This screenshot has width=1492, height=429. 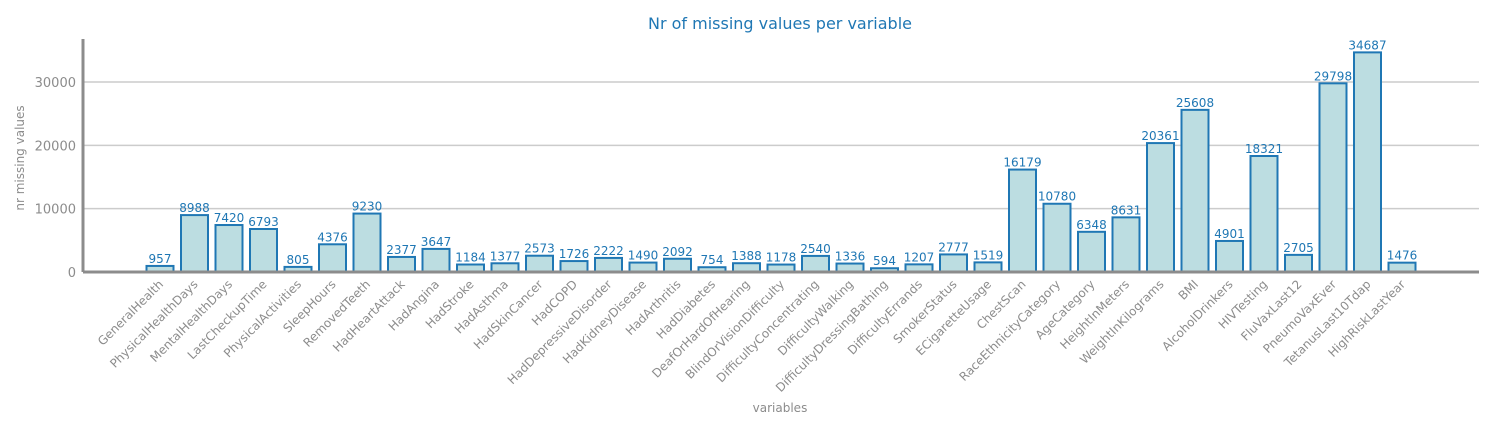 I want to click on bar-value-label: 8988, so click(x=194, y=208).